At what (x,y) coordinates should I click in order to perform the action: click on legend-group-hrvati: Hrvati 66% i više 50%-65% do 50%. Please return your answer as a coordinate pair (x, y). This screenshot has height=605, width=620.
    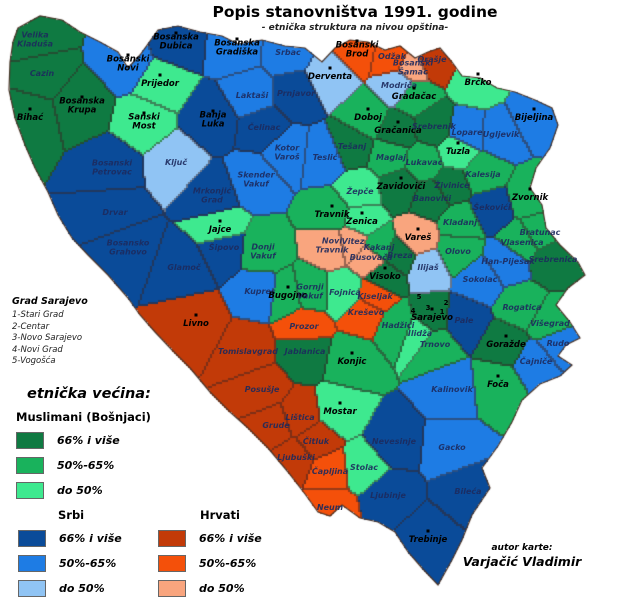
    Looking at the image, I should click on (210, 556).